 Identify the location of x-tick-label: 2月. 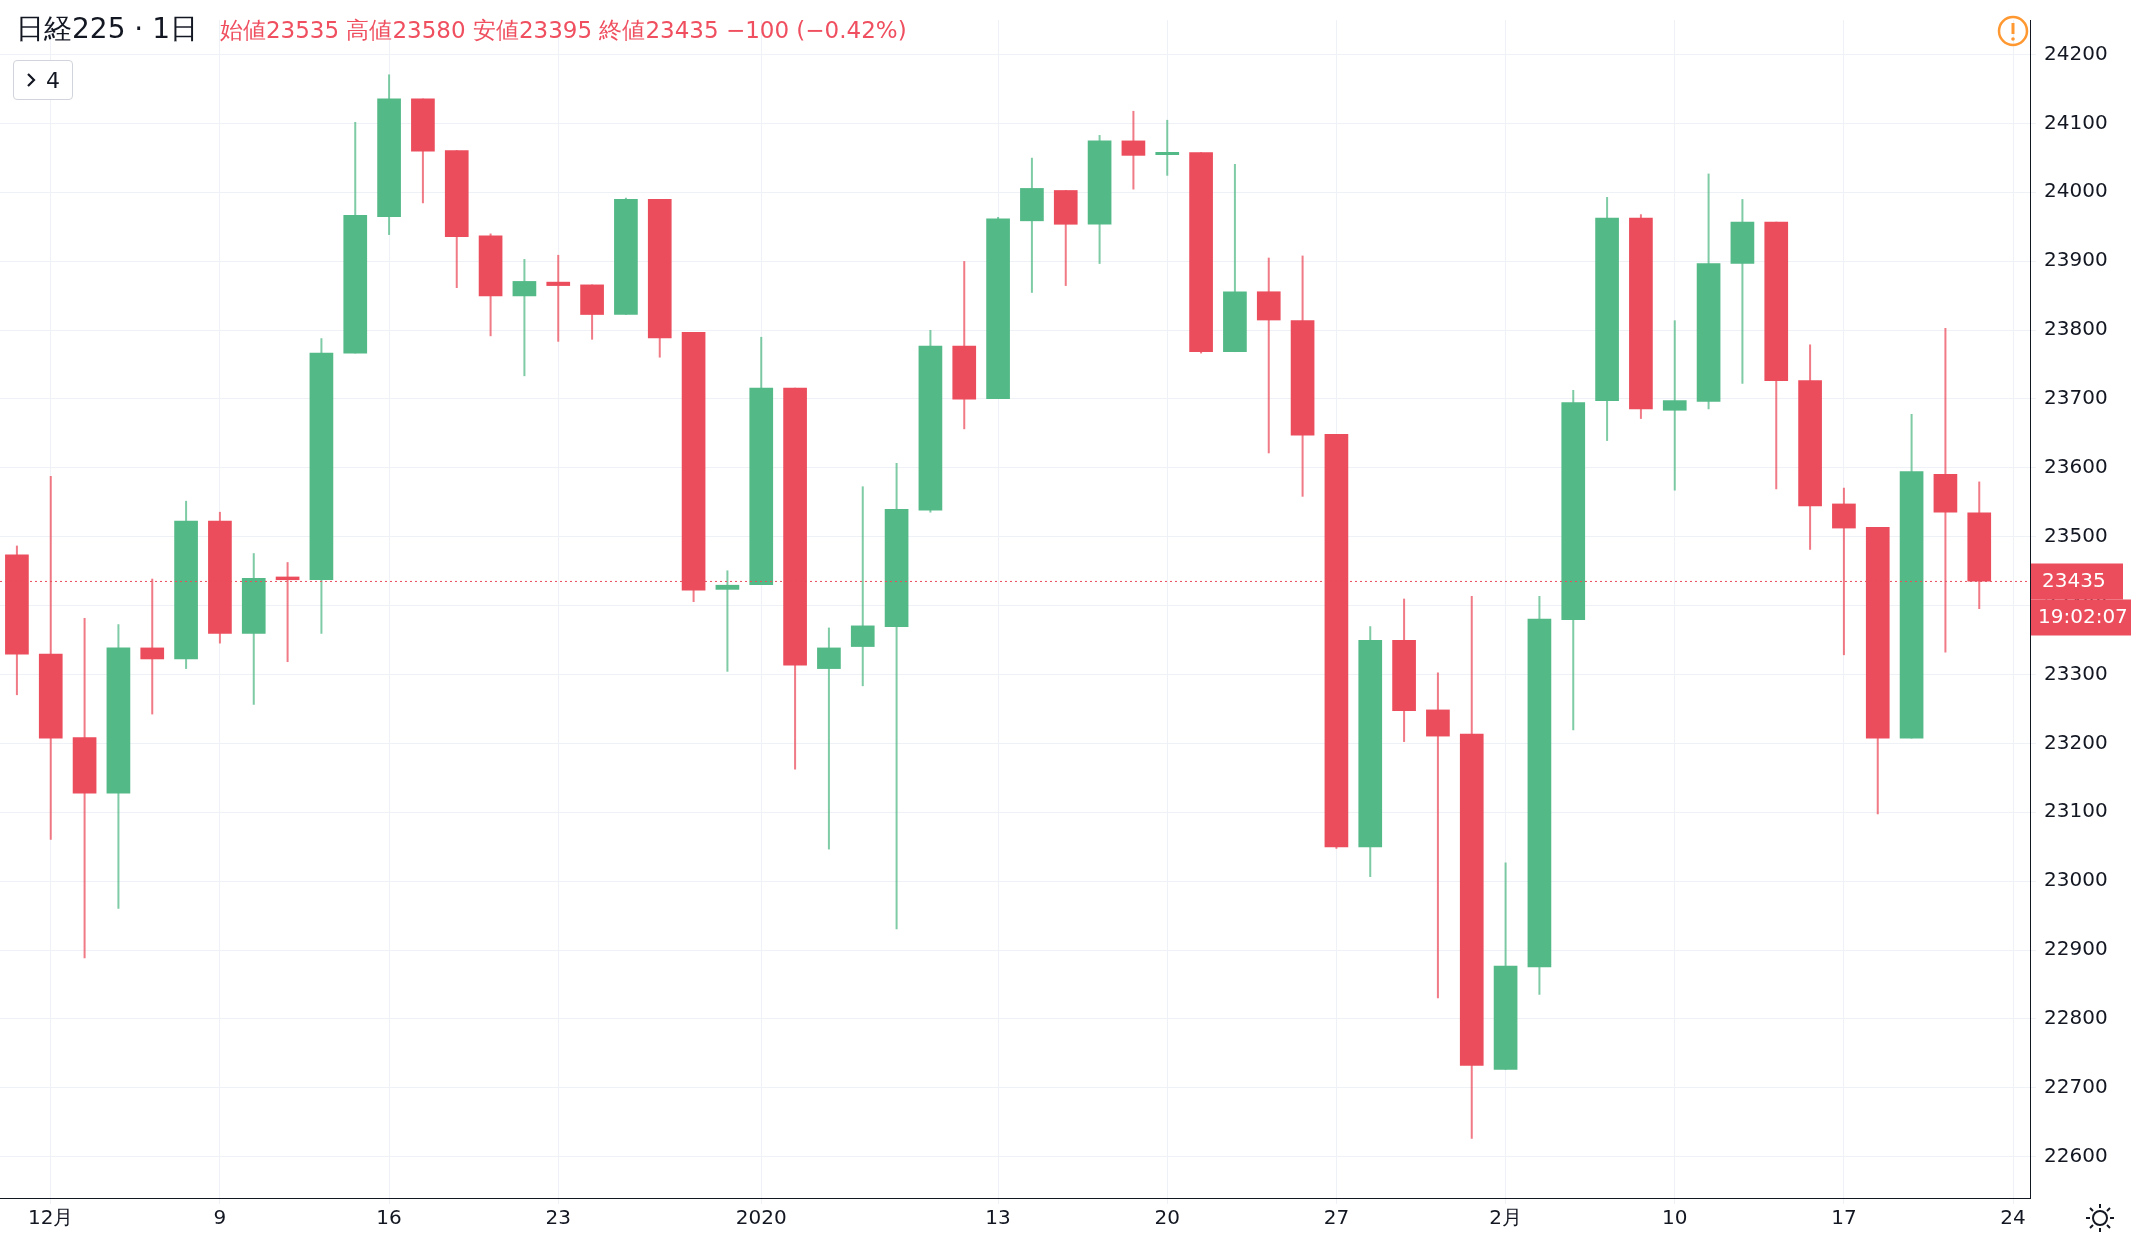
(1505, 1217).